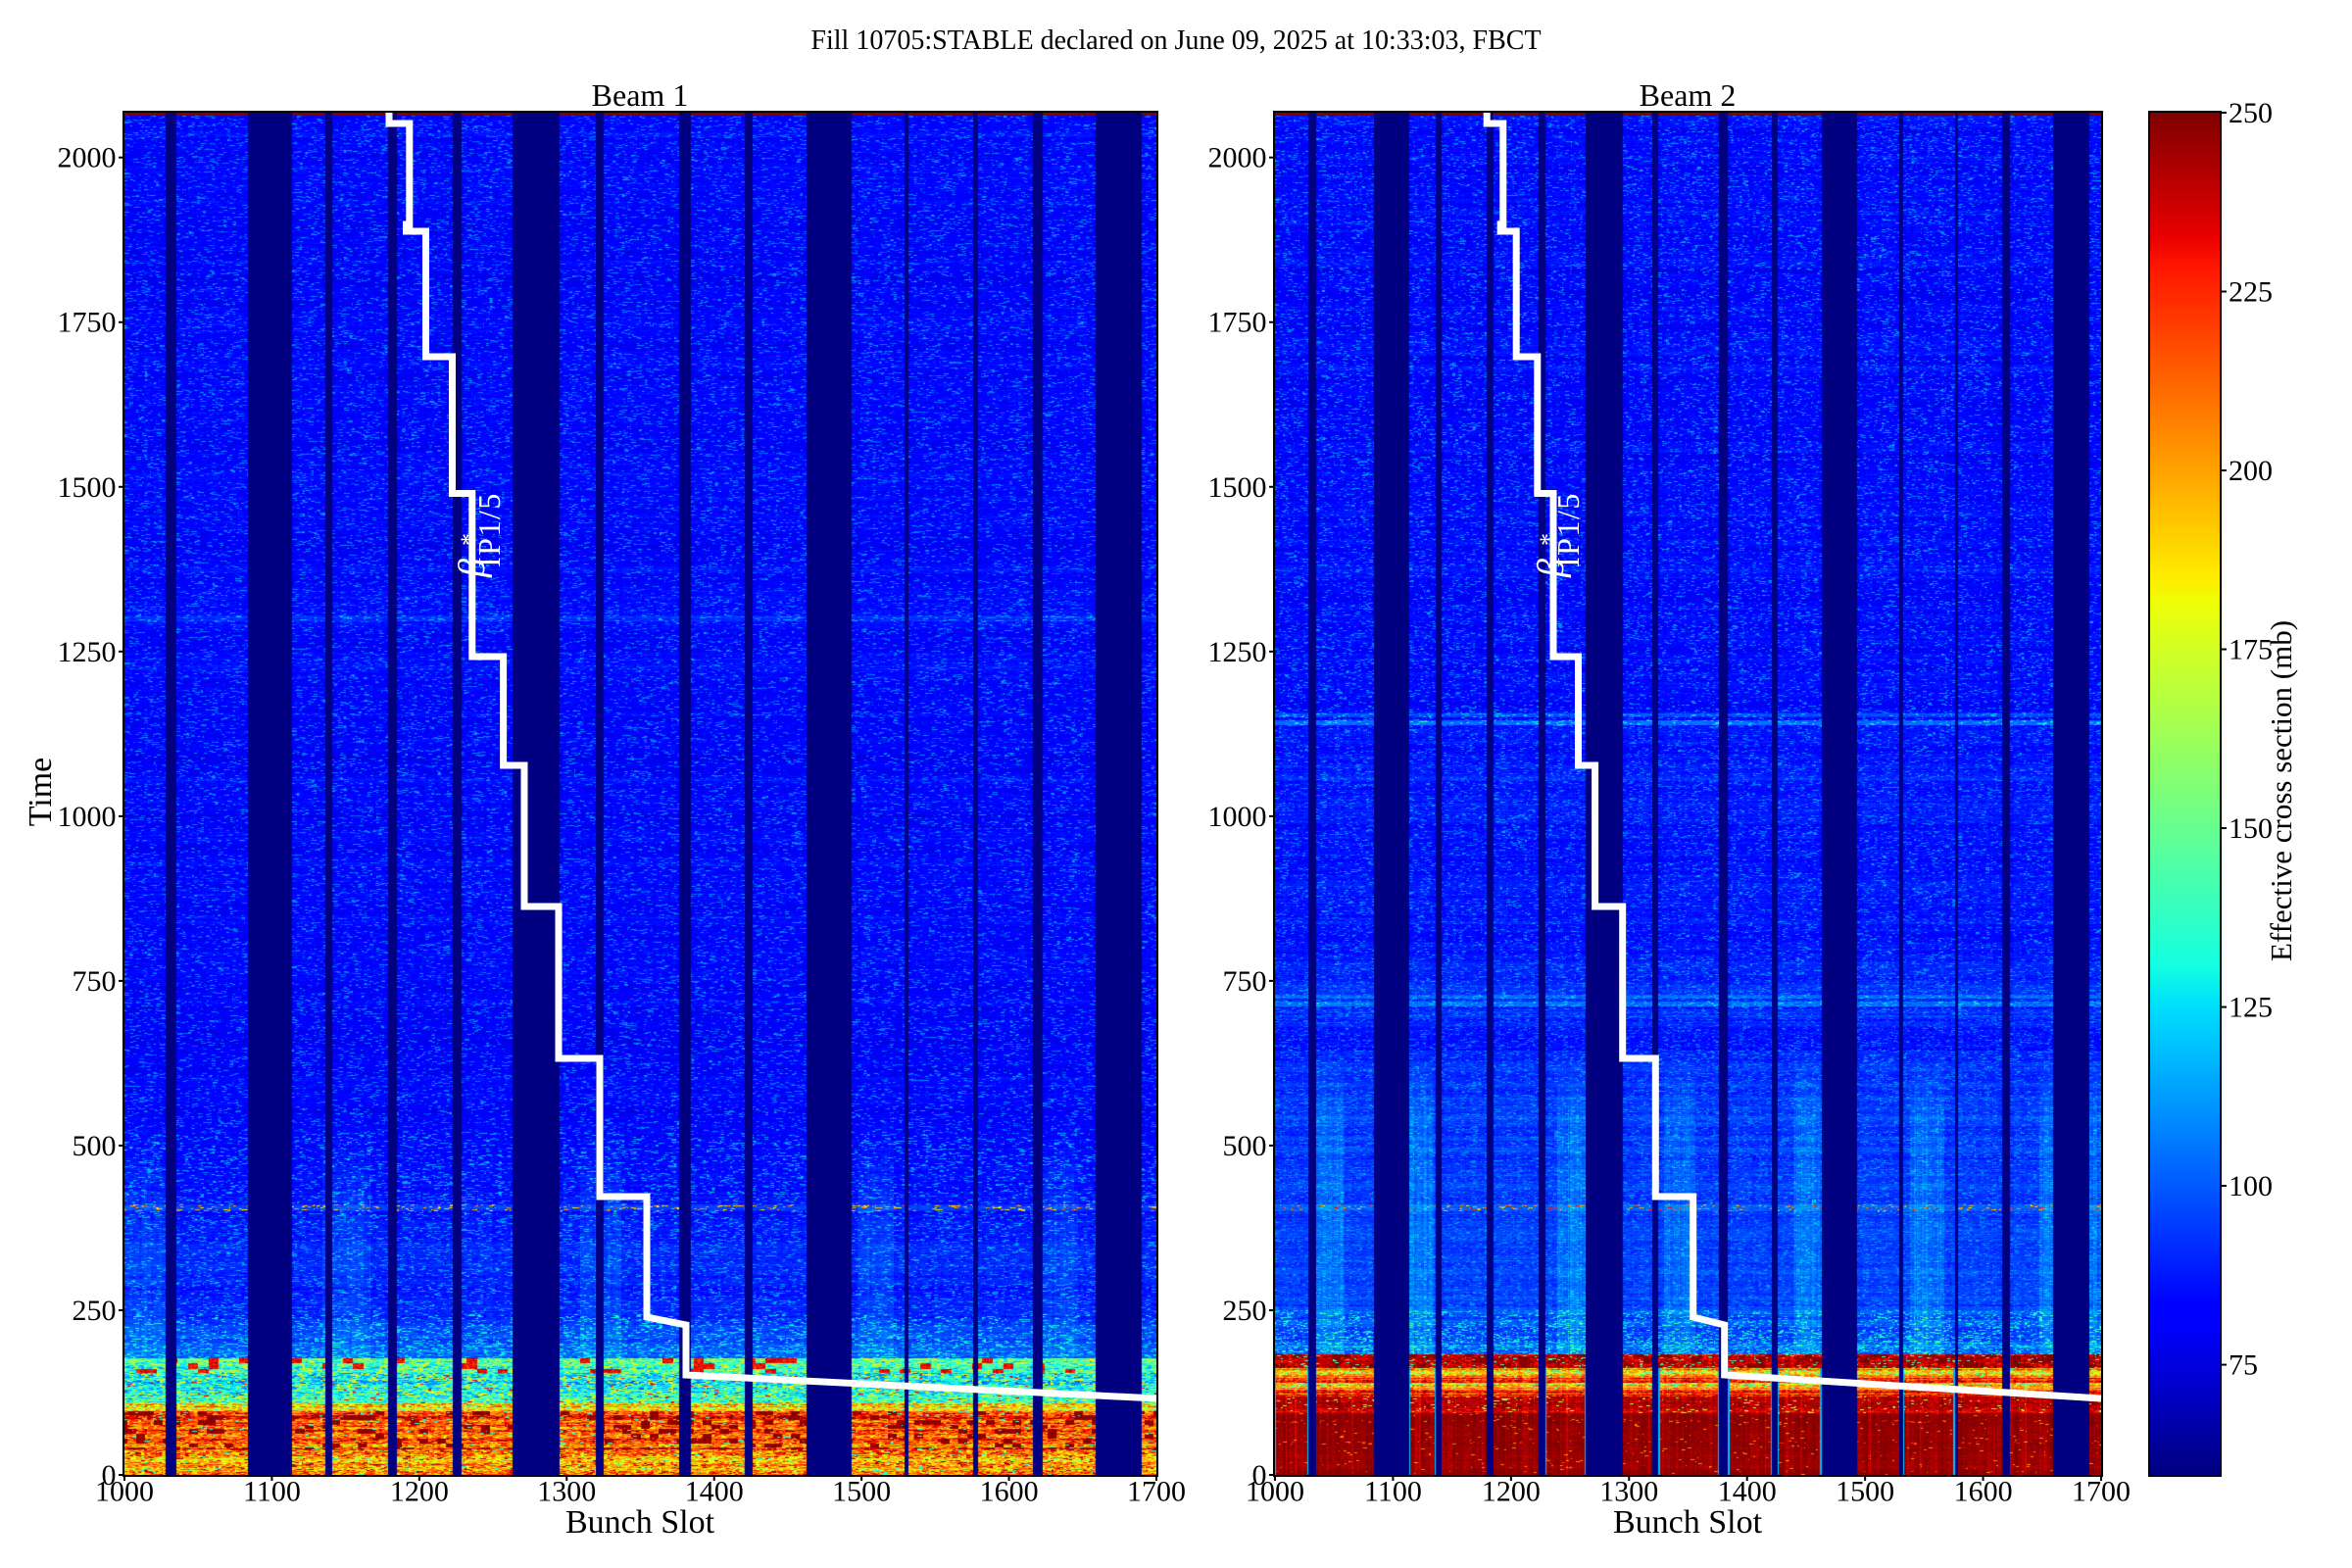 The height and width of the screenshot is (1568, 2352). Describe the element at coordinates (2251, 1186) in the screenshot. I see `svg-text: 100` at that location.